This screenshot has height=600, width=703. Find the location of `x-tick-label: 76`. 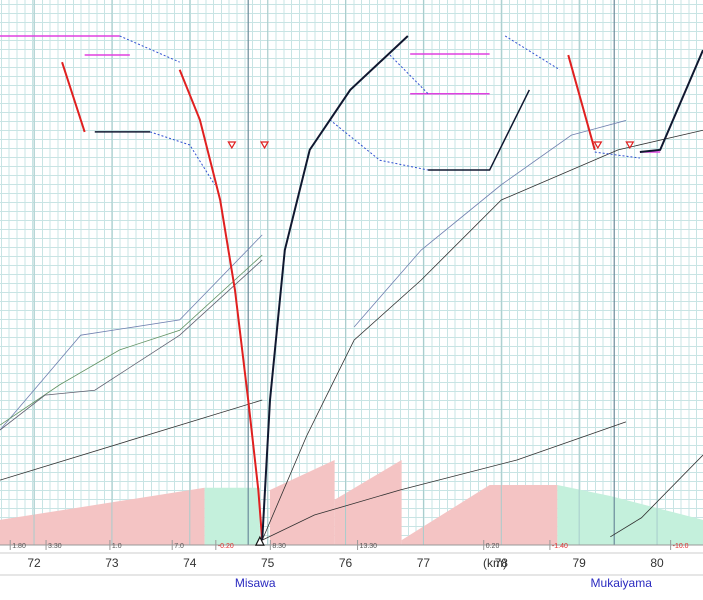

x-tick-label: 76 is located at coordinates (346, 563).